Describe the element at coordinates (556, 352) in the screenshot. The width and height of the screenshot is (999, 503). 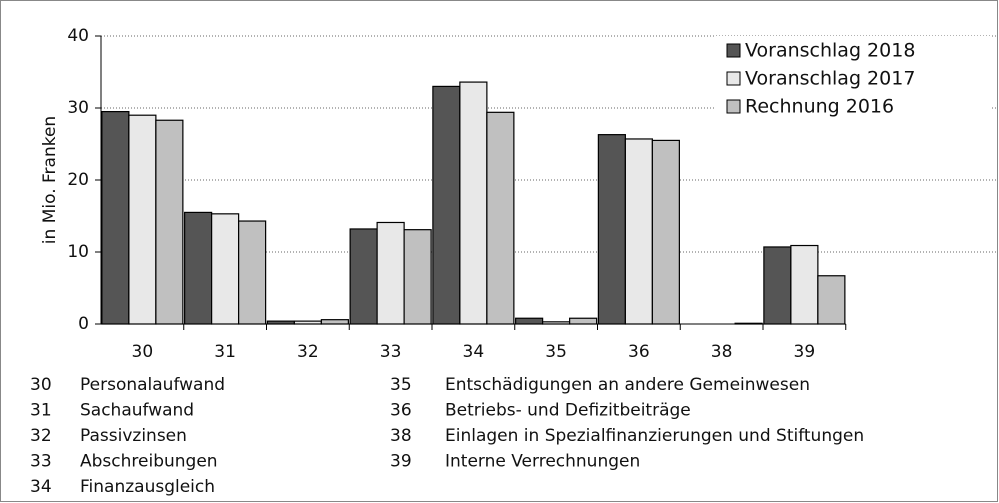
I see `x-tick-label: 35` at that location.